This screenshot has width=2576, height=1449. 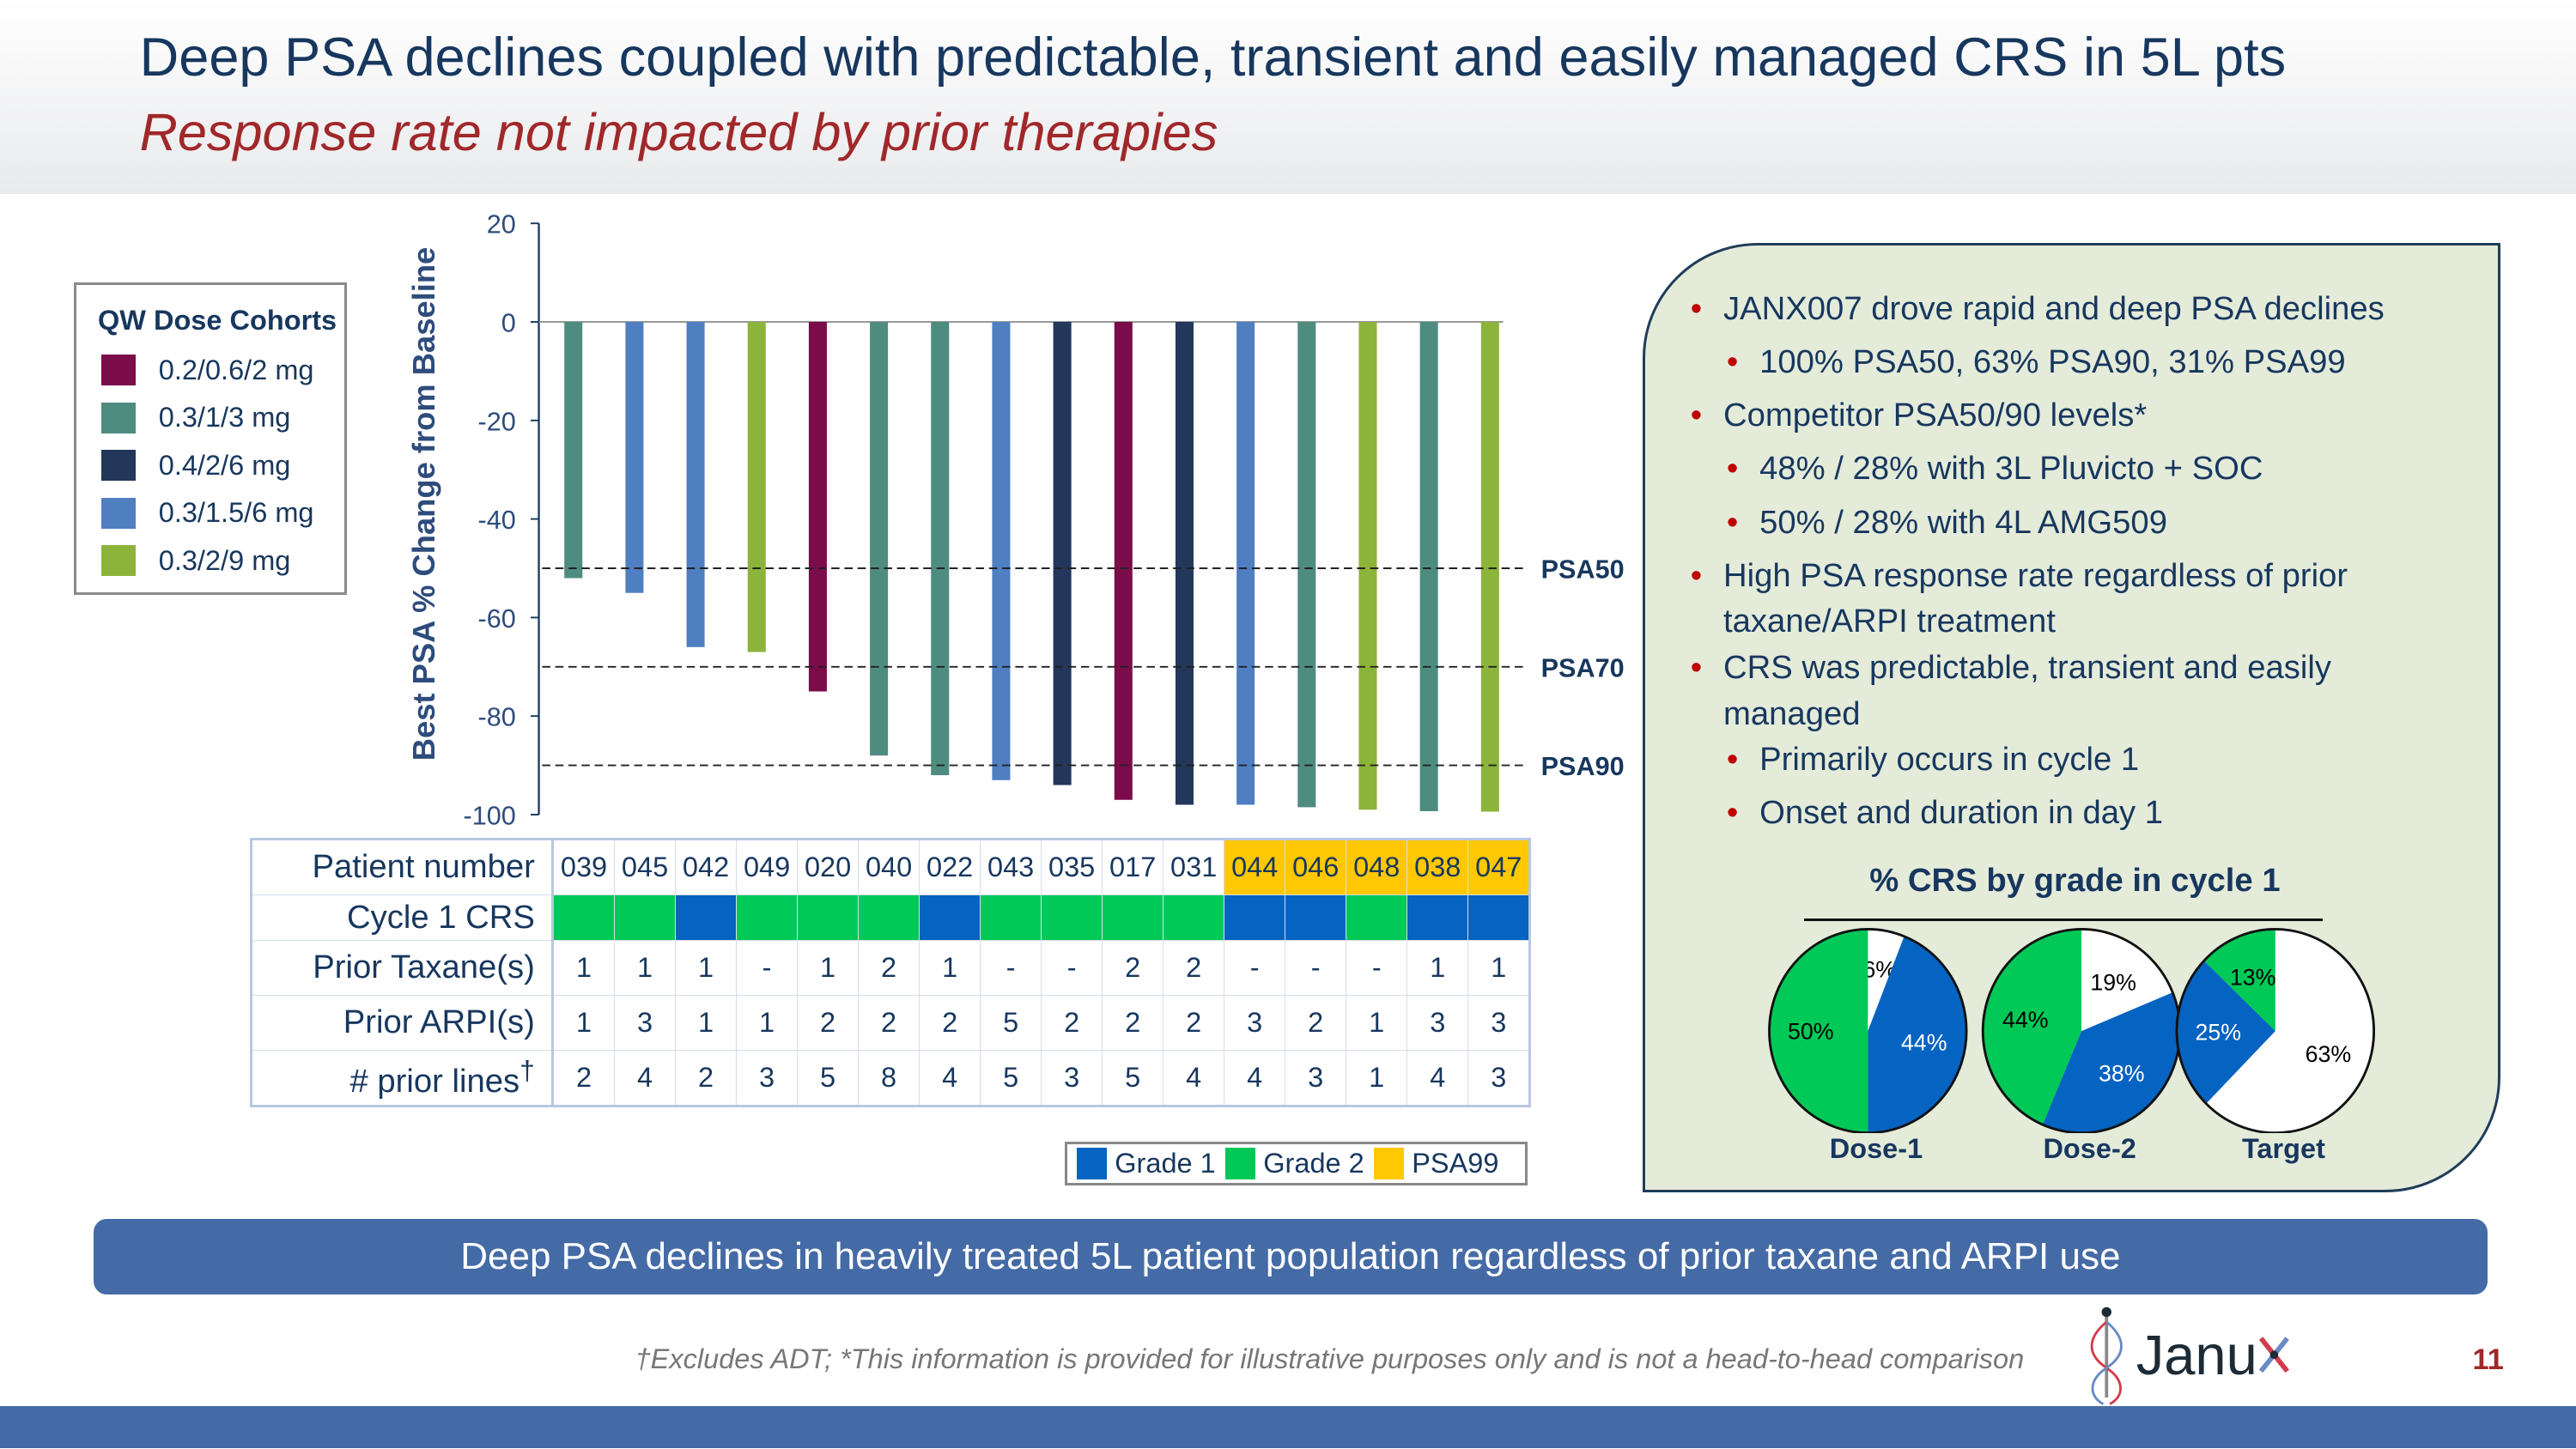 What do you see at coordinates (1437, 866) in the screenshot?
I see `table-cell: 038` at bounding box center [1437, 866].